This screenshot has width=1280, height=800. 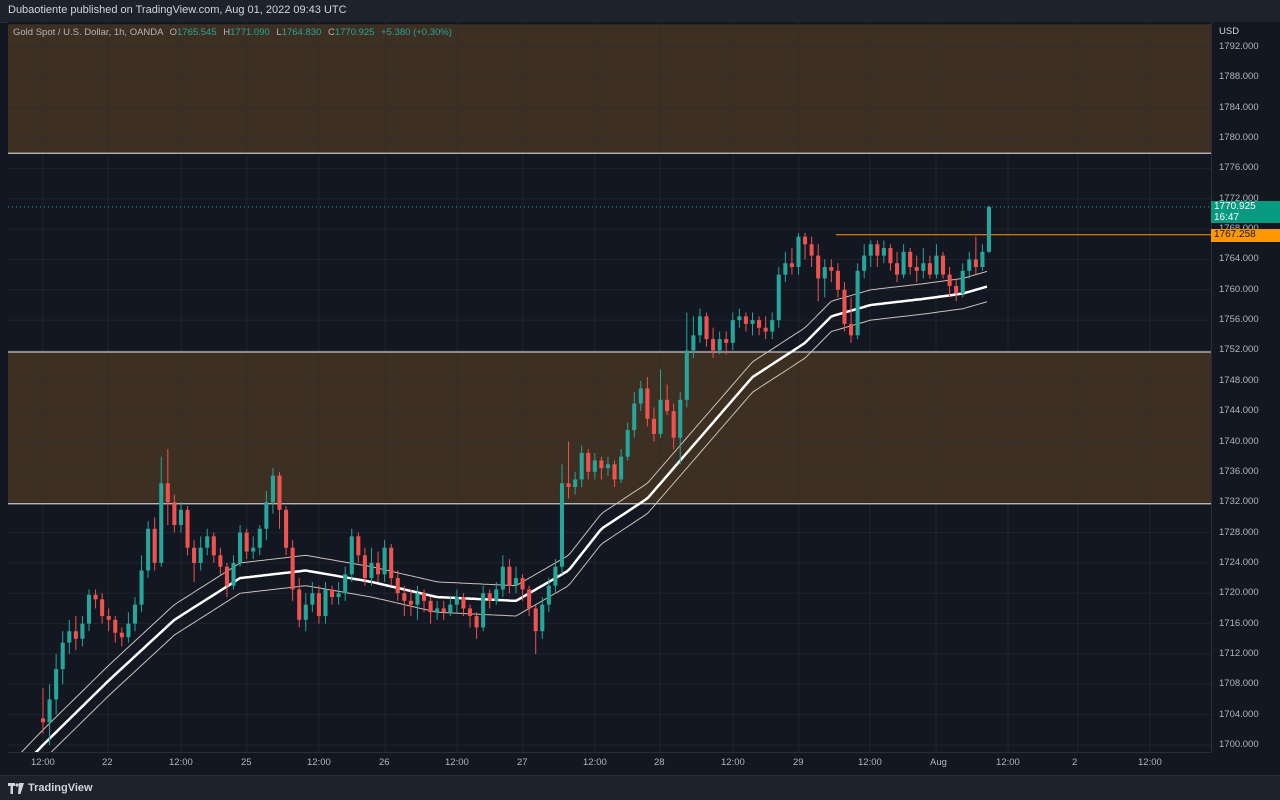 What do you see at coordinates (1245, 212) in the screenshot?
I see `current-price-badge: 1770.925 16:47` at bounding box center [1245, 212].